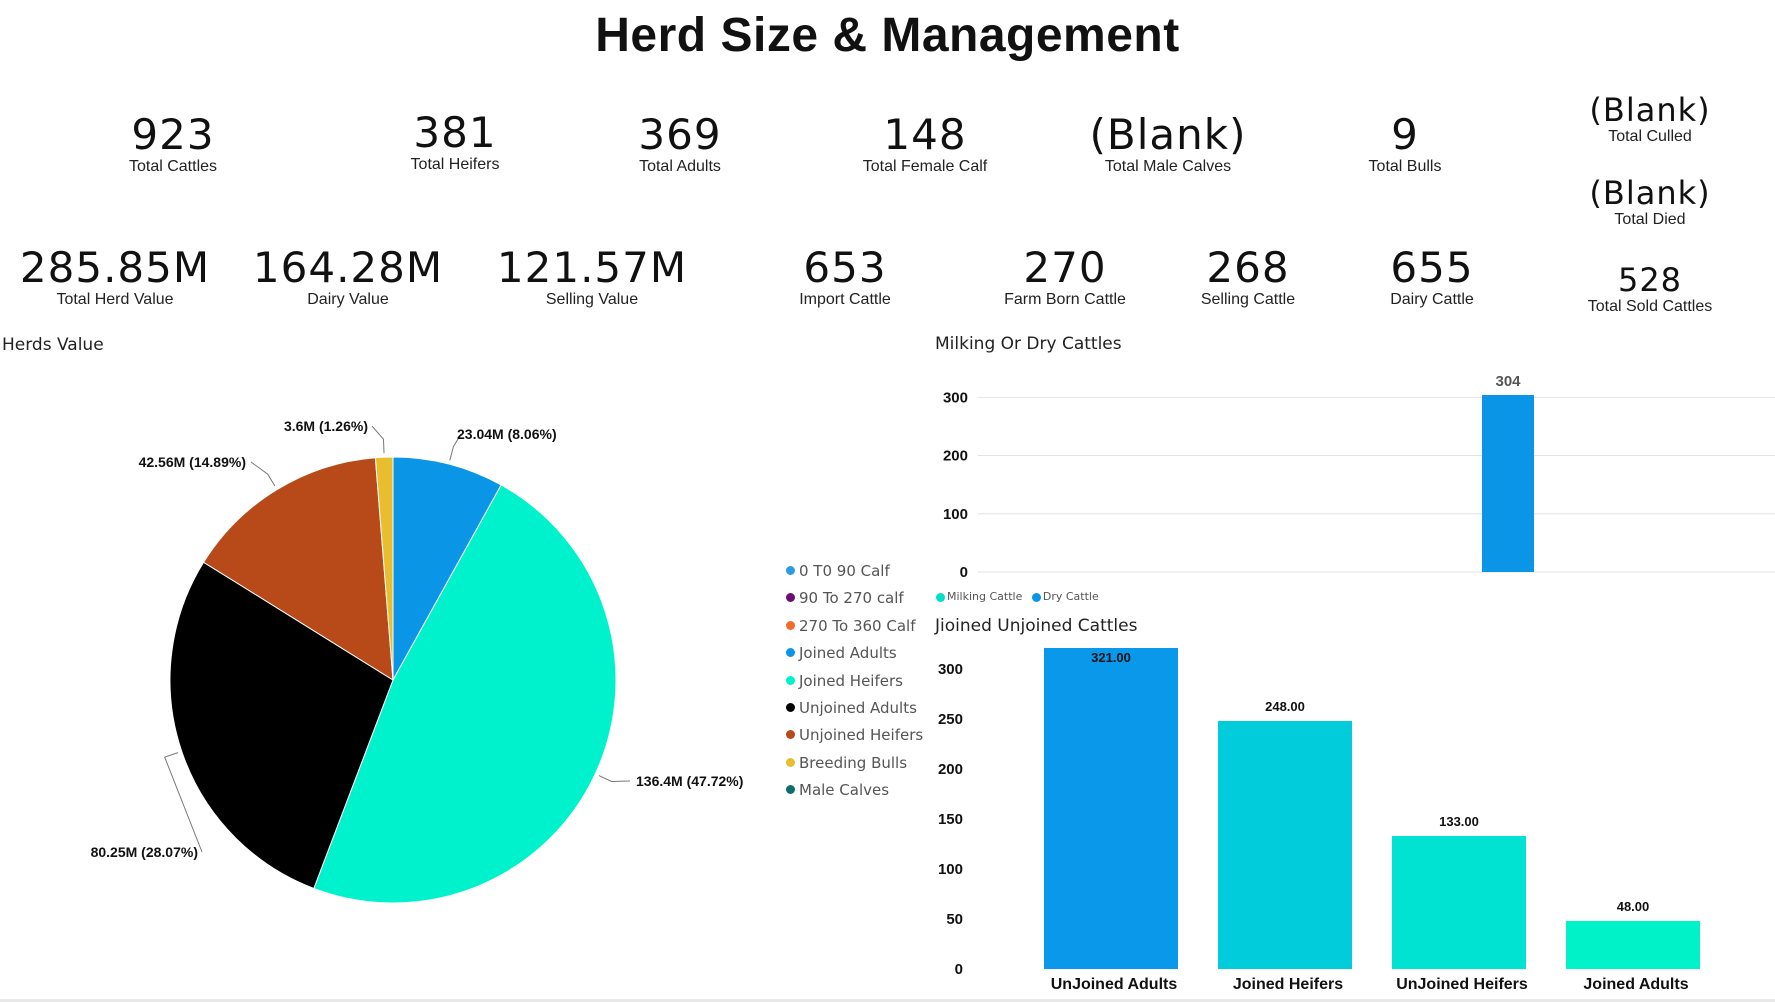 The height and width of the screenshot is (1002, 1775). Describe the element at coordinates (384, 568) in the screenshot. I see `pie-slice-breeding-bulls` at that location.